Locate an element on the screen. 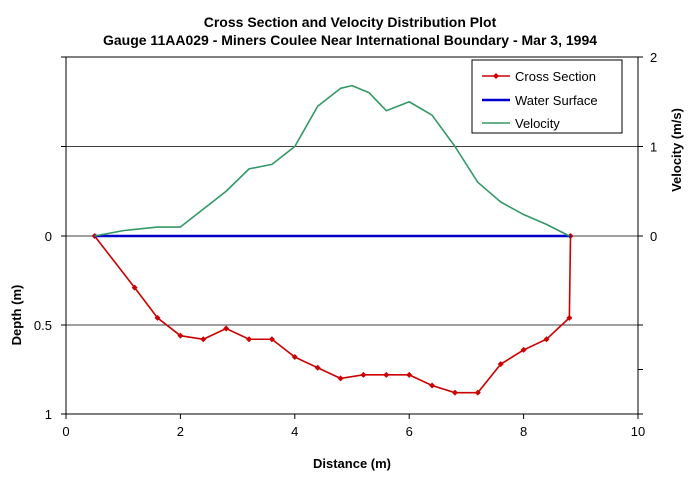  x-tick-label: 4 is located at coordinates (294, 431).